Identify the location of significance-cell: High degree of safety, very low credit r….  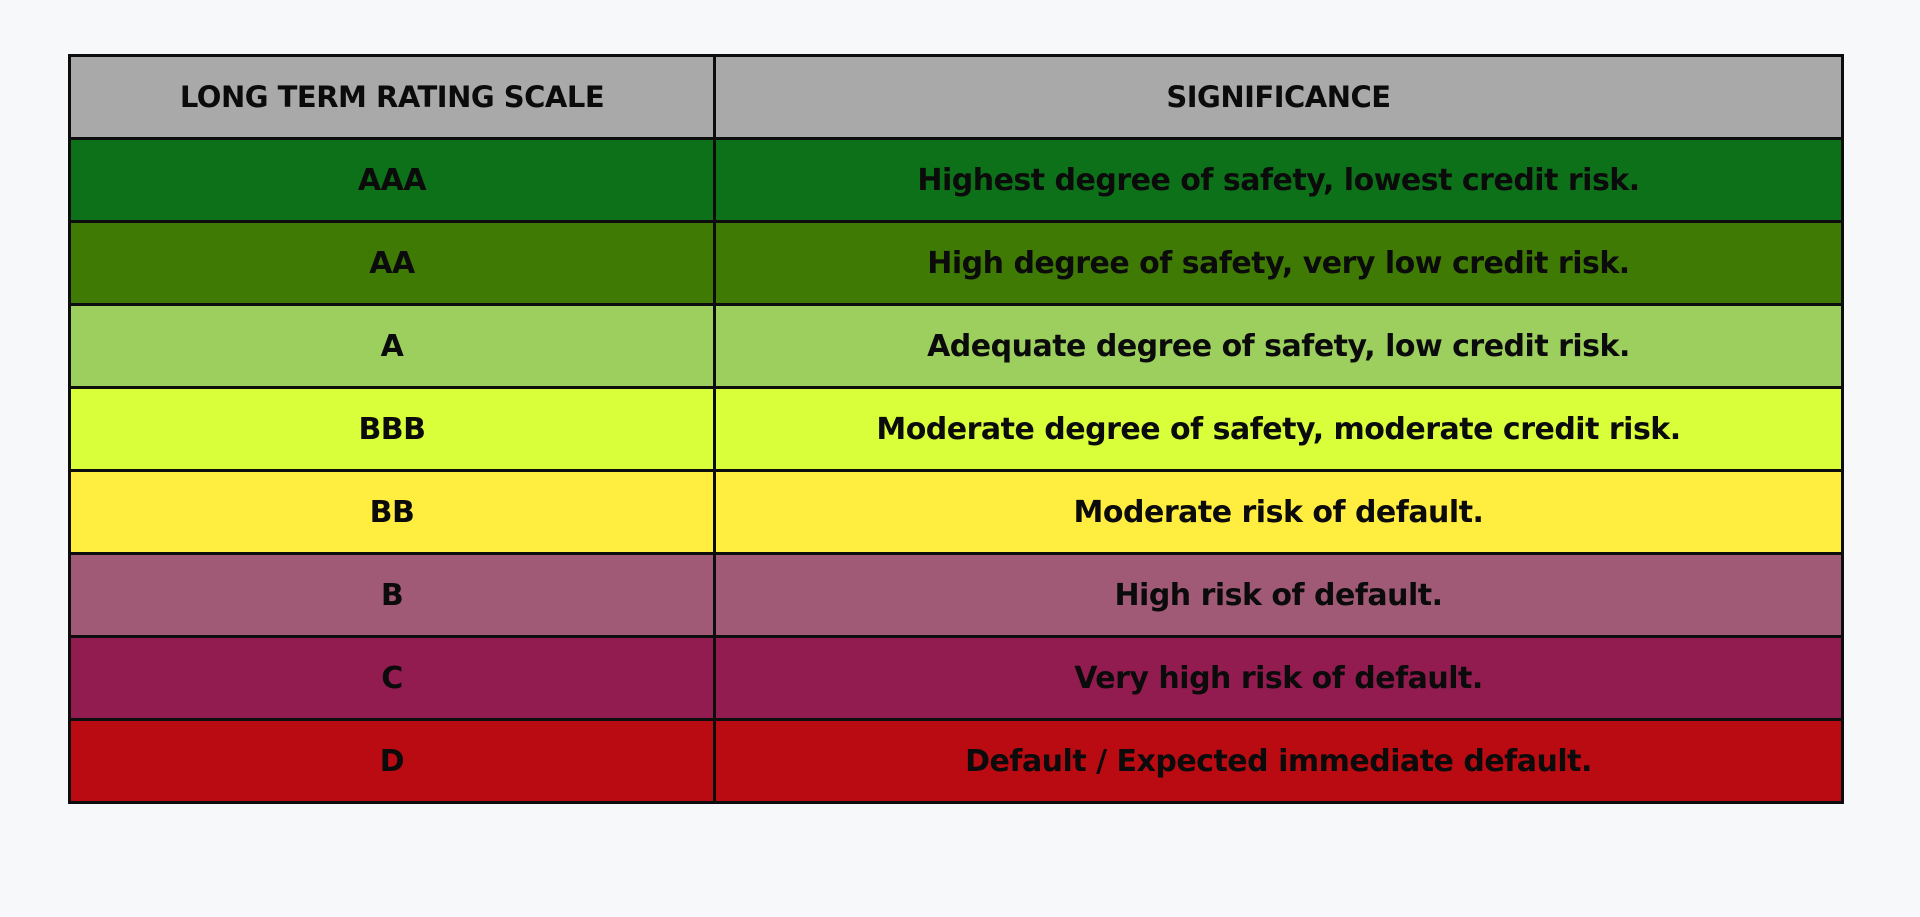
(1278, 263).